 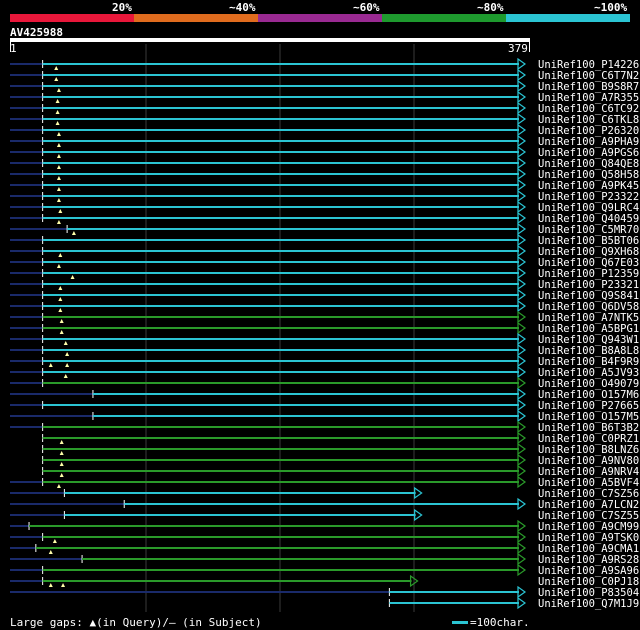 I want to click on hit-label: UniRef100_P26320, so click(x=588, y=131).